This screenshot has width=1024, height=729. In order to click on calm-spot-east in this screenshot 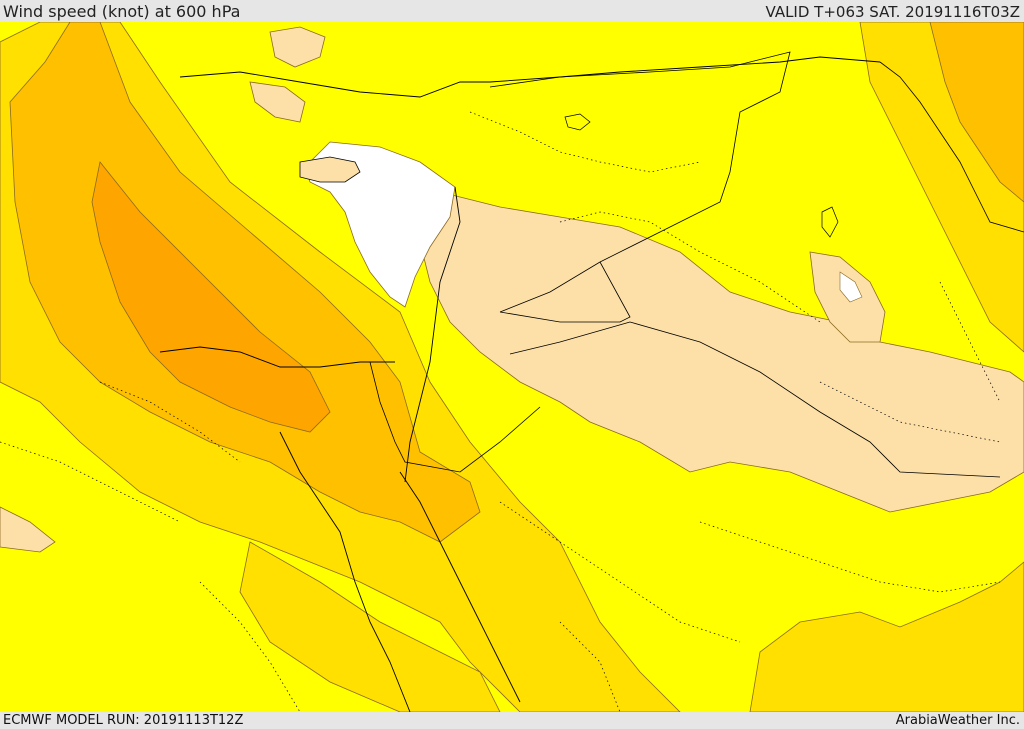, I will do `click(851, 287)`.